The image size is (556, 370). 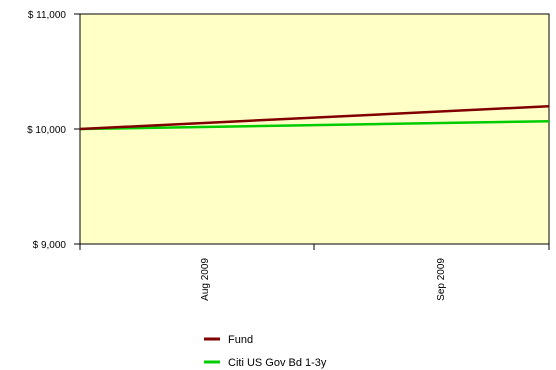 I want to click on legend-label: Citi US Gov Bd 1-3y, so click(x=277, y=363).